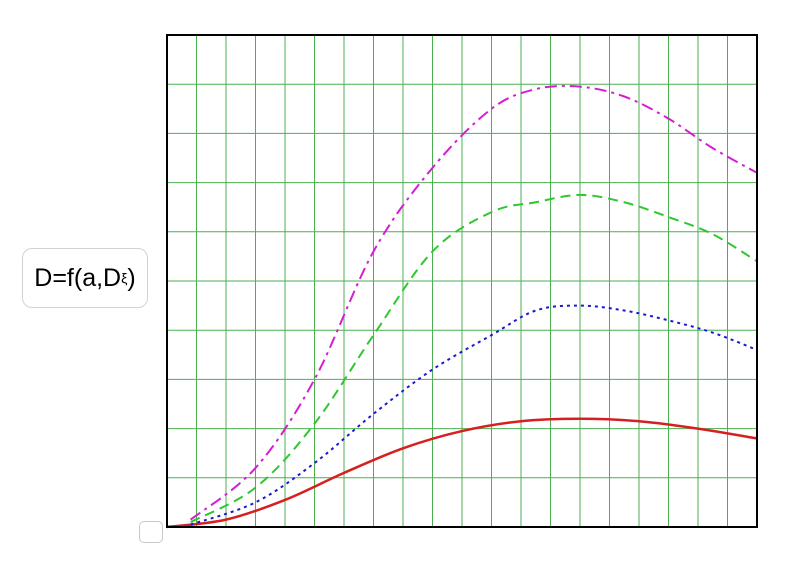 This screenshot has height=561, width=800. I want to click on y-axis-label-close: ), so click(131, 277).